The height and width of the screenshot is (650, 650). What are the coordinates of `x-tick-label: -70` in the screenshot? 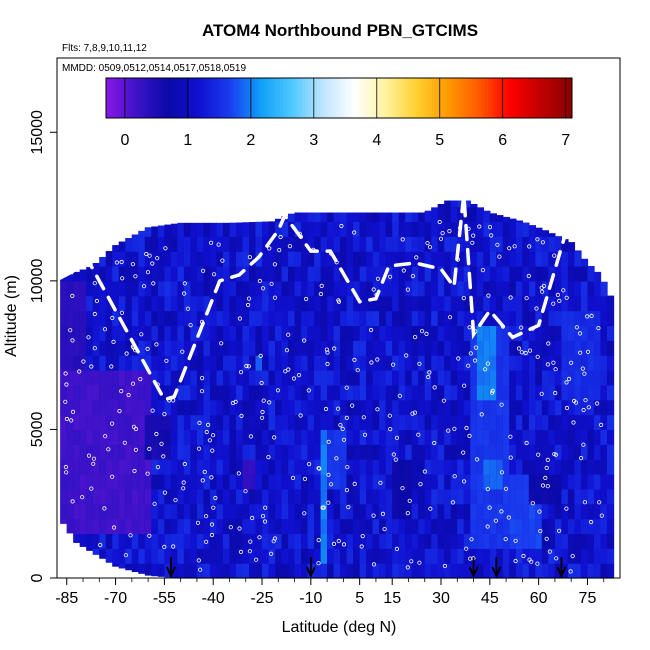 It's located at (115, 598).